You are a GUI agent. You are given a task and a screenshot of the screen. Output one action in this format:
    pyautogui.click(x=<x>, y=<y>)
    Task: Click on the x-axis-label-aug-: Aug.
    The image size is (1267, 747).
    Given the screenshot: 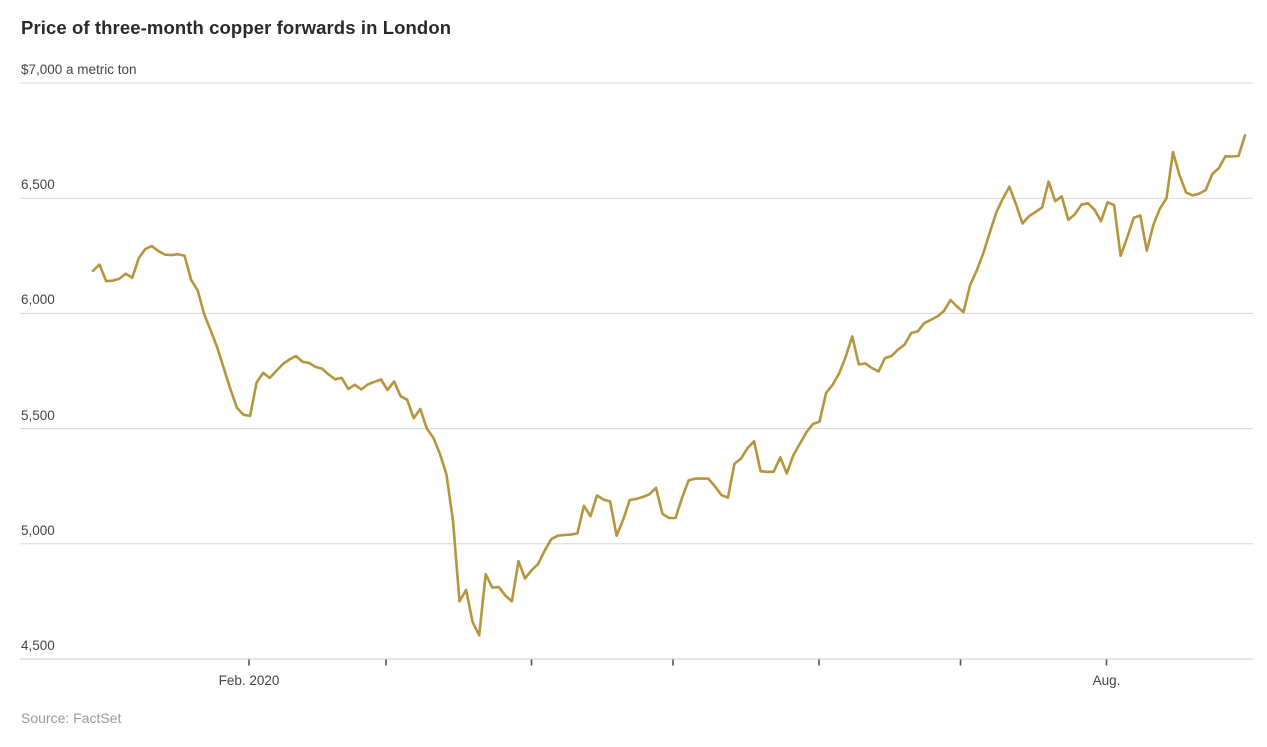 What is the action you would take?
    pyautogui.click(x=1106, y=680)
    